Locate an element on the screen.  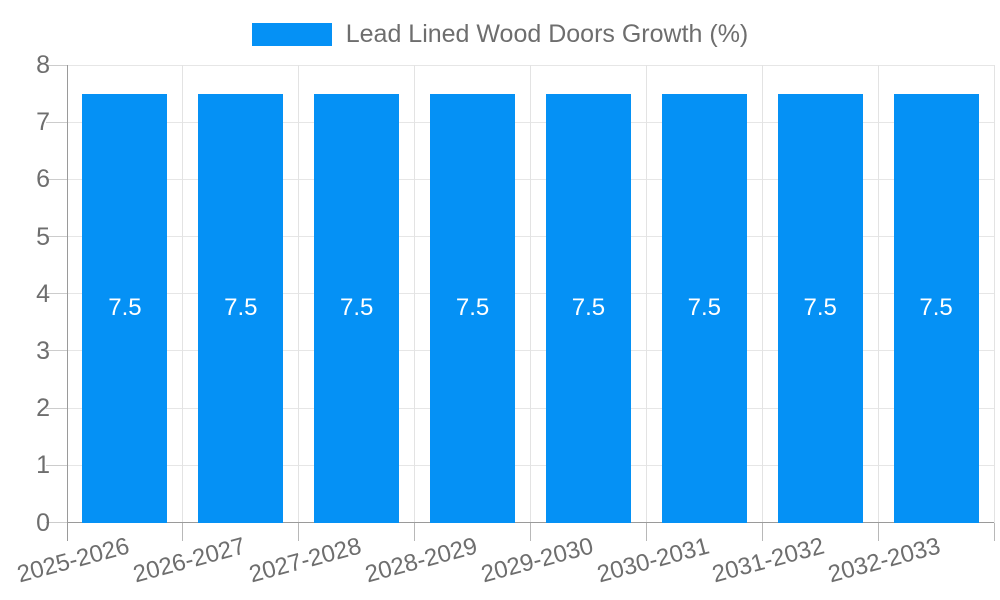
x-axis-label: 2028-2029 is located at coordinates (421, 560).